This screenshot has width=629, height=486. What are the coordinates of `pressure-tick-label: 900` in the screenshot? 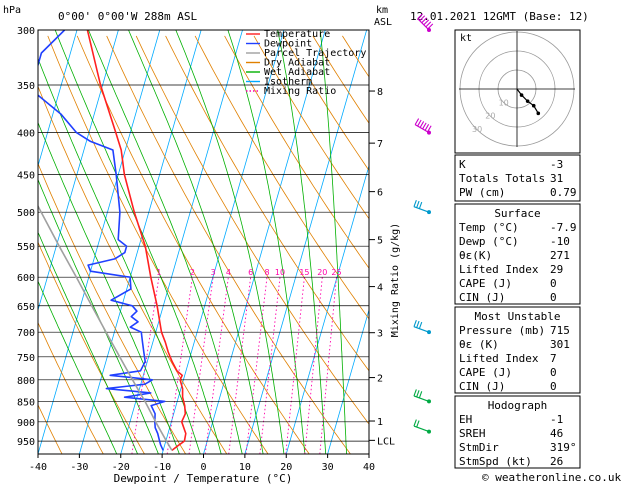 It's located at (26, 423).